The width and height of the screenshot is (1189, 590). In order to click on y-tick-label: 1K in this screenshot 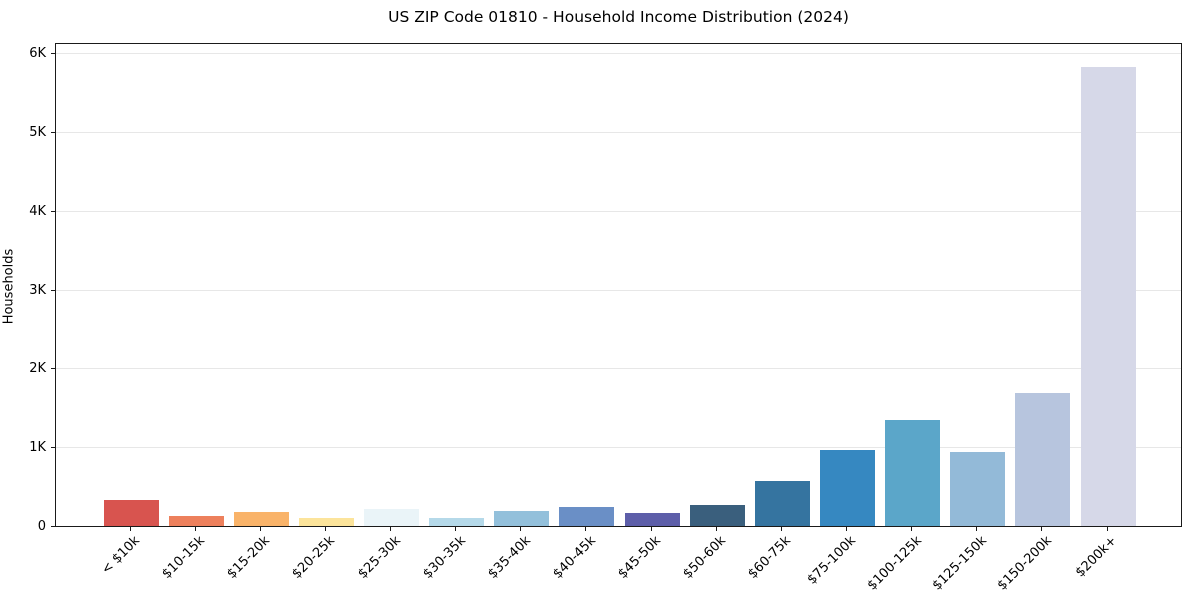, I will do `click(37, 448)`.